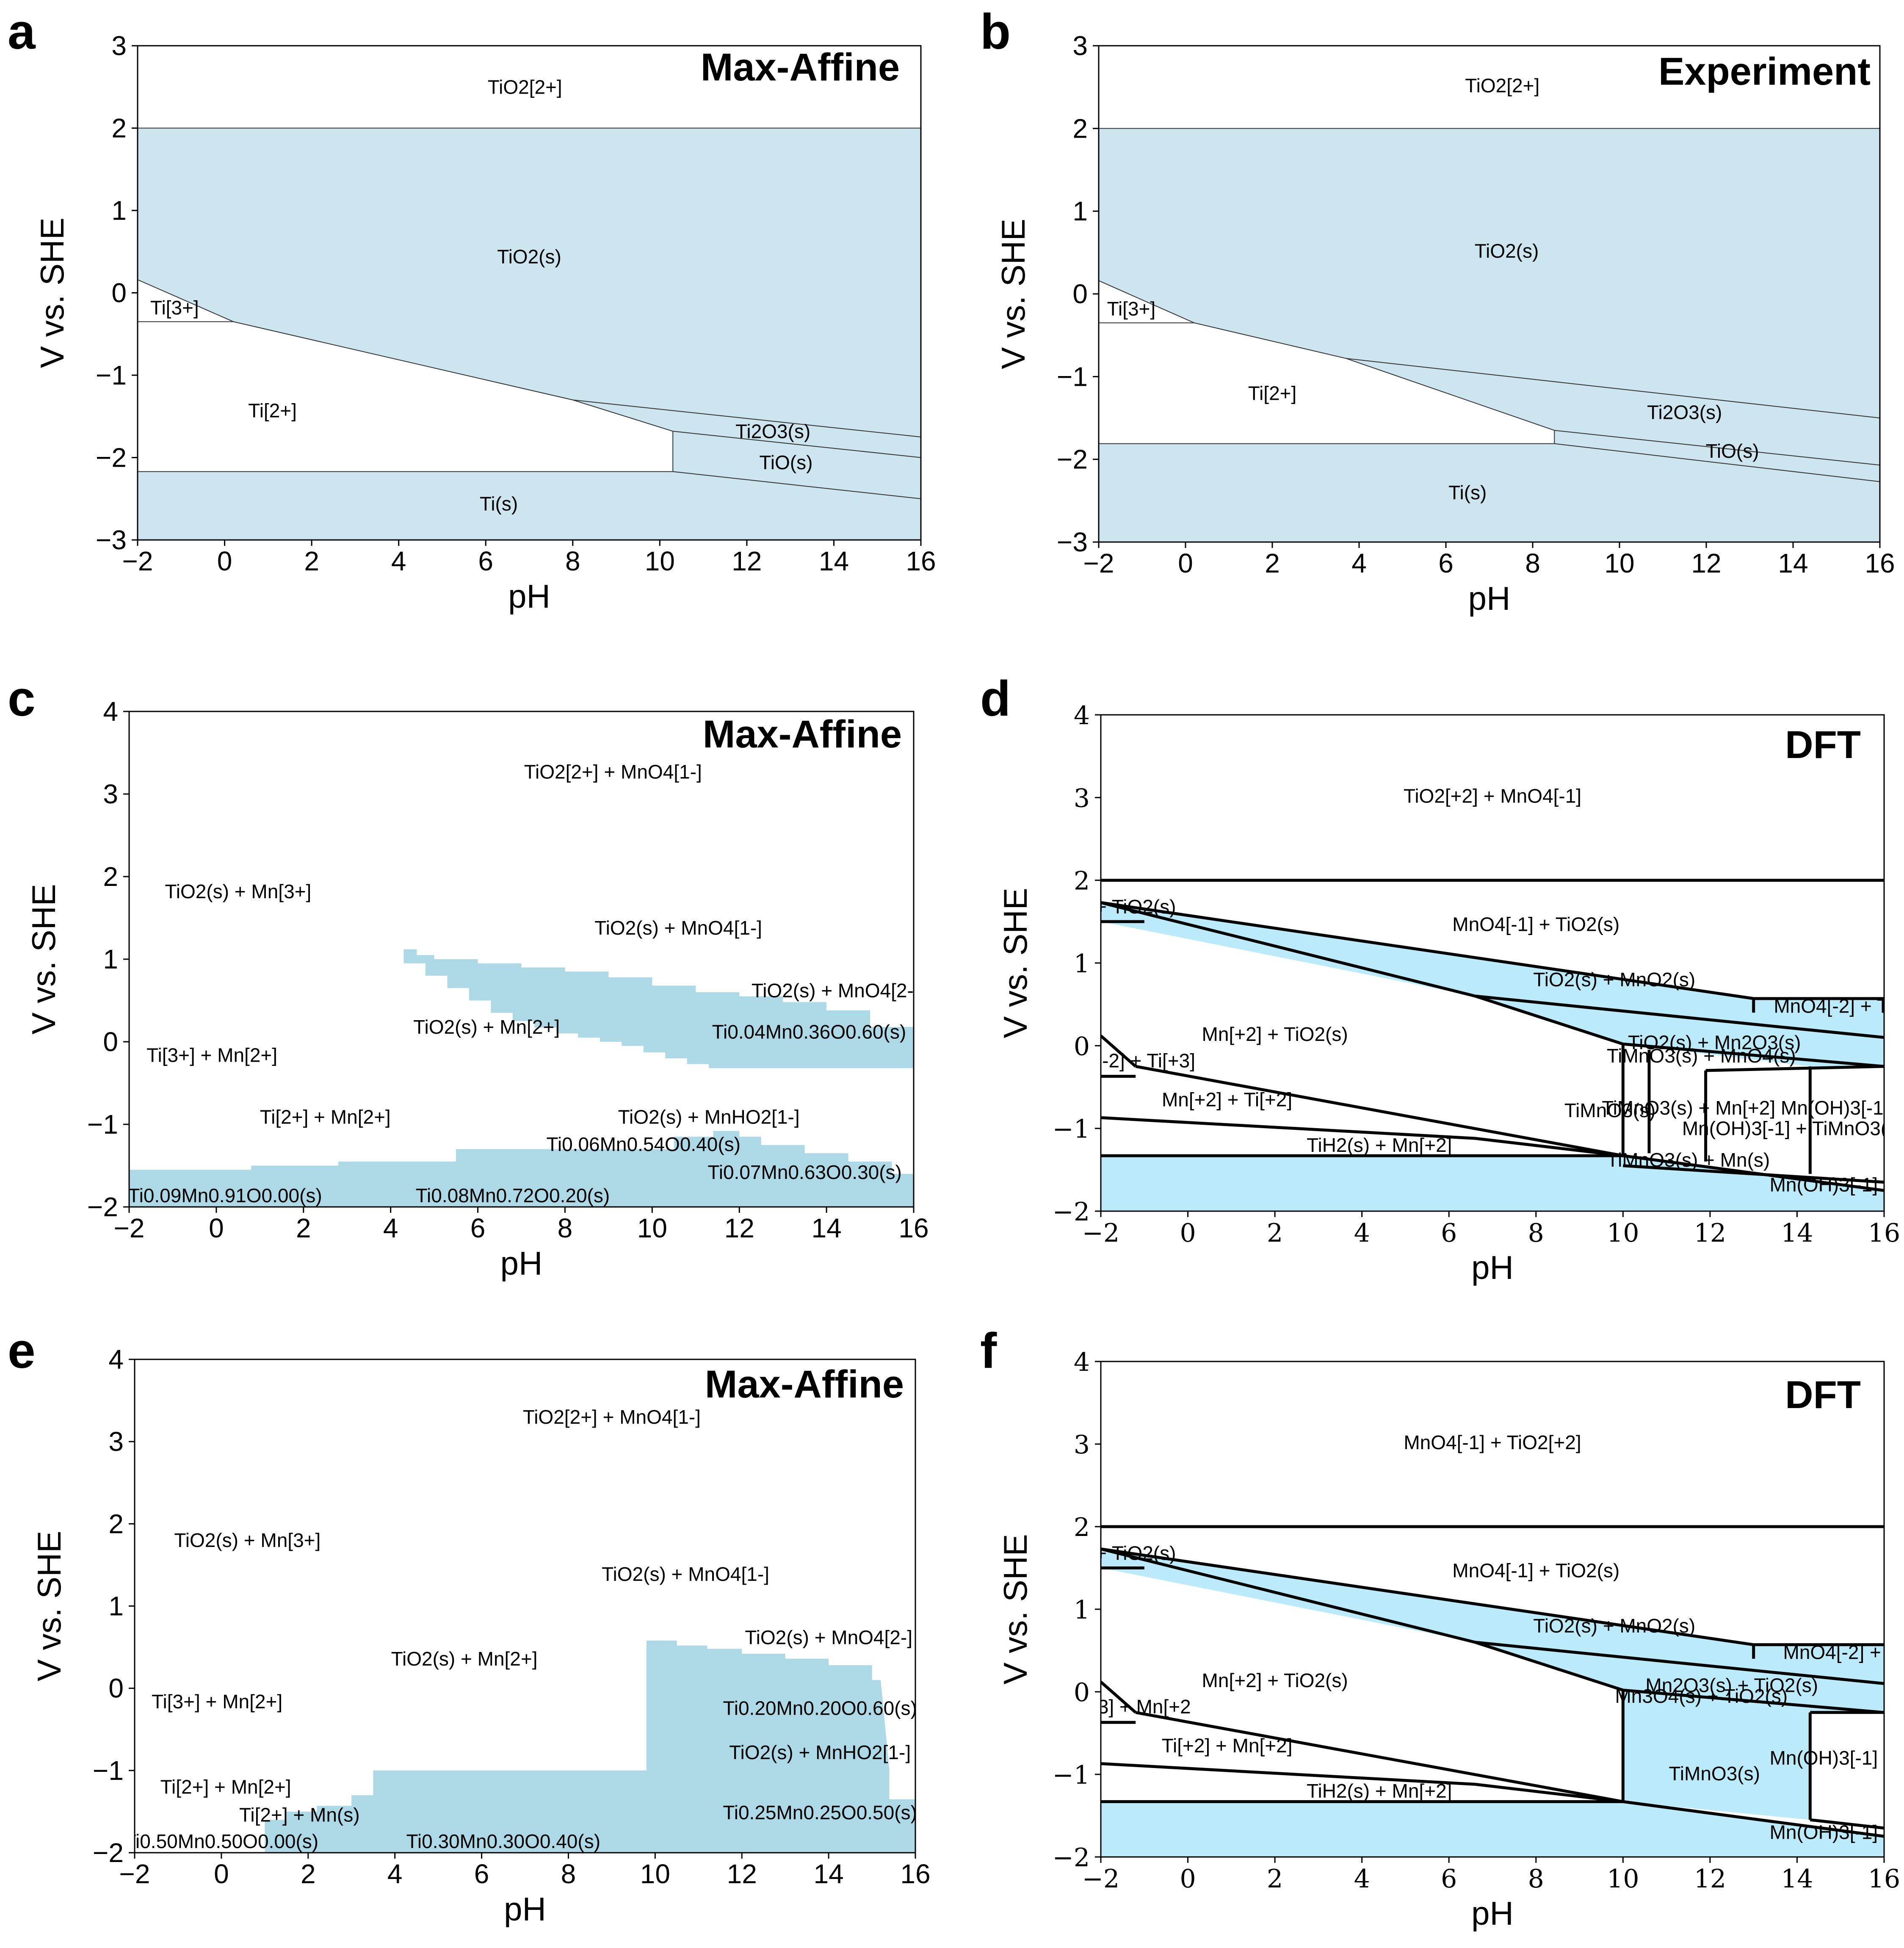 This screenshot has height=1948, width=1904. Describe the element at coordinates (1016, 1609) in the screenshot. I see `y-axis-title: V vs. SHE` at that location.